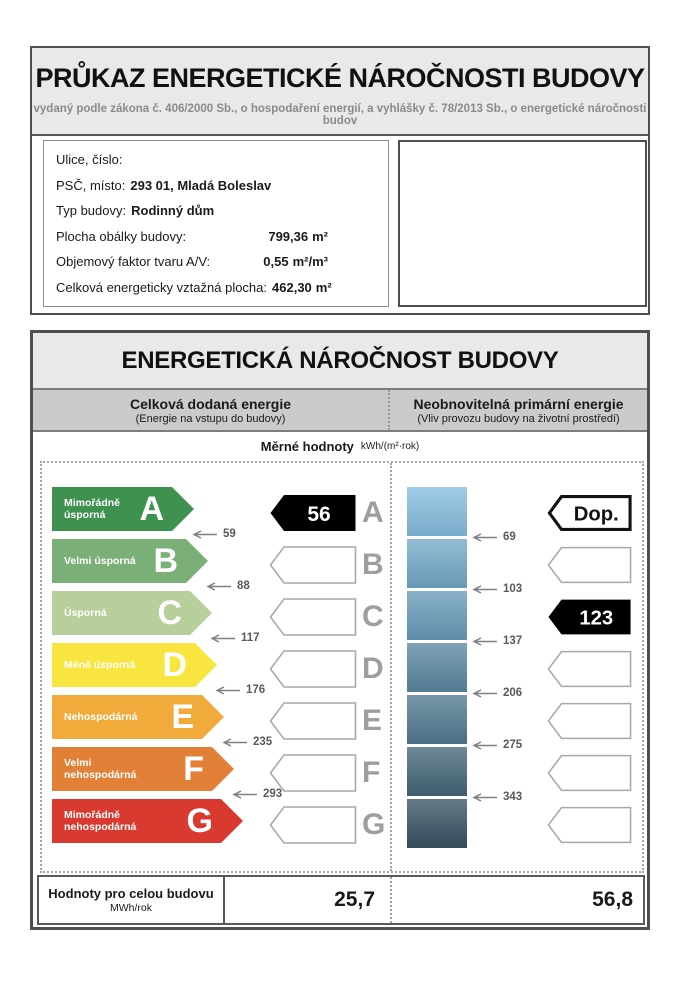 The height and width of the screenshot is (1000, 681). I want to click on band-label: Velmi úsporná, so click(100, 561).